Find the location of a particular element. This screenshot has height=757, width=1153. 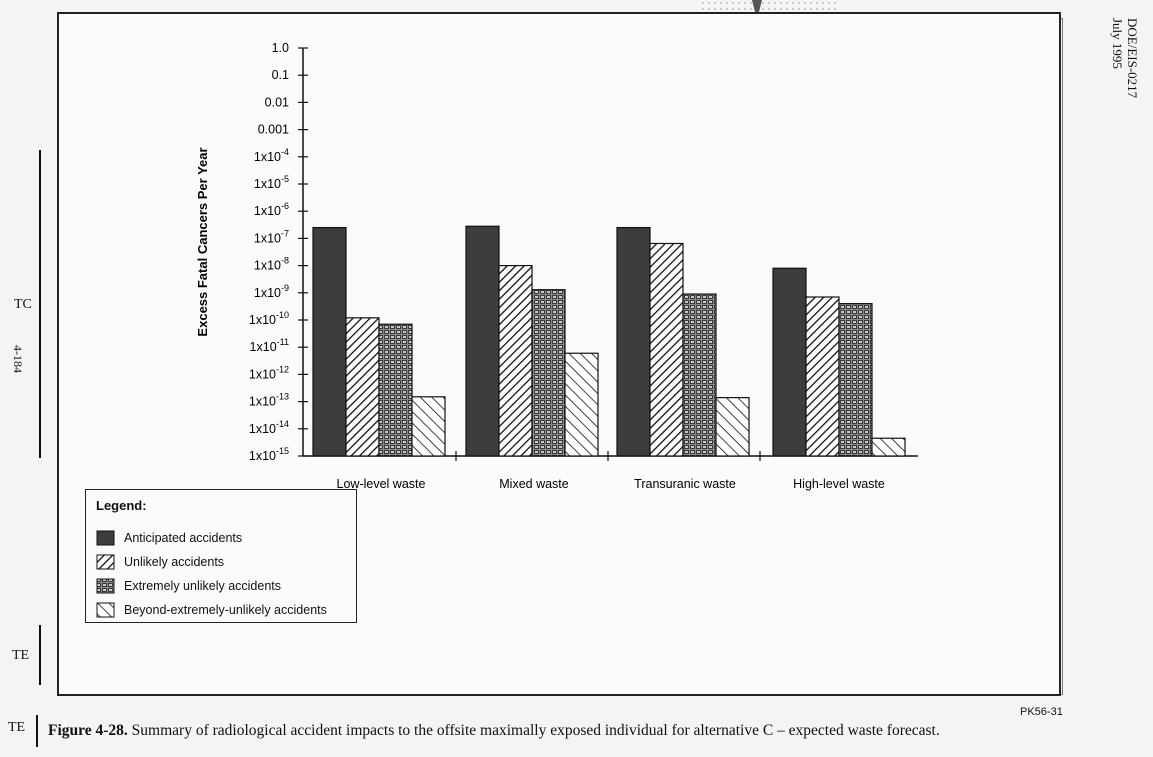

legend-label: Extremely unlikely accidents is located at coordinates (203, 586).